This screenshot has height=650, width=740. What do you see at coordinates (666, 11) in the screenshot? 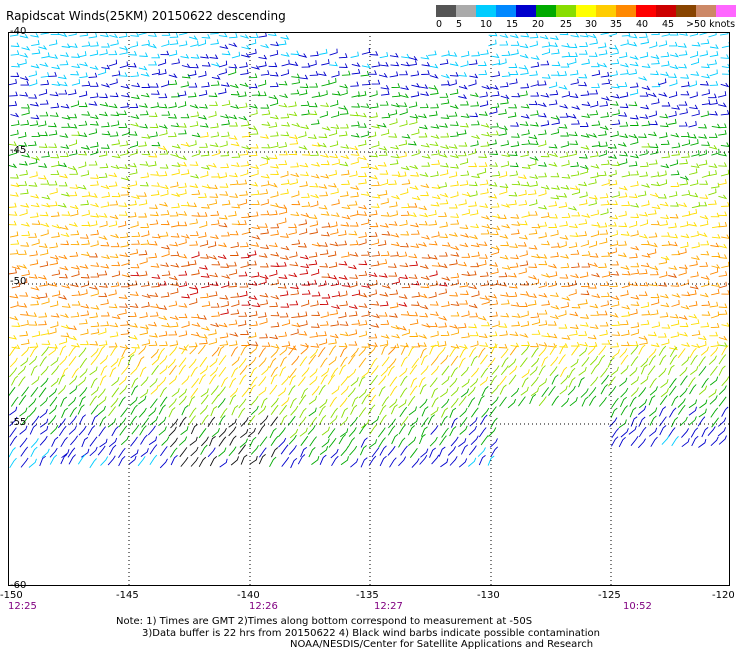
I see `legend-swatch` at bounding box center [666, 11].